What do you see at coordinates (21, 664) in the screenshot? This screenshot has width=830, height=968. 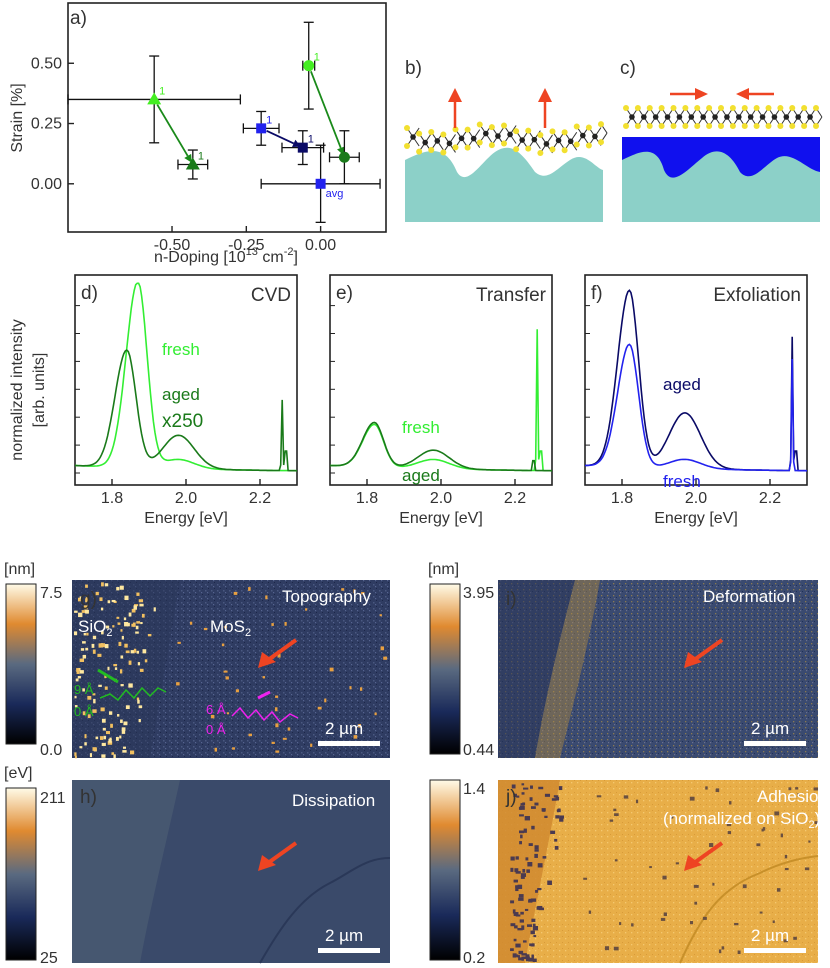 I see `g-colorbar` at bounding box center [21, 664].